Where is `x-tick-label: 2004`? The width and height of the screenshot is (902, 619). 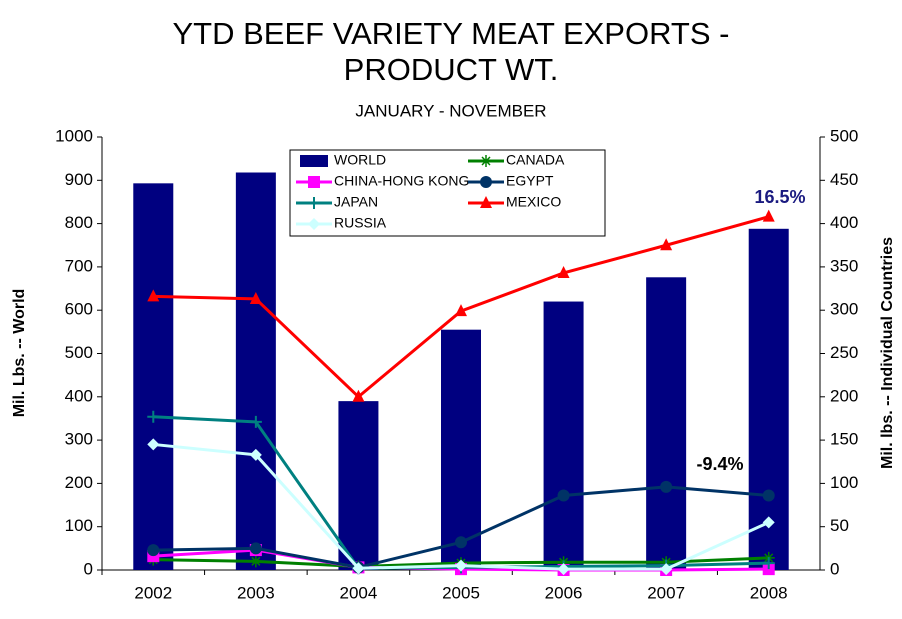
x-tick-label: 2004 is located at coordinates (359, 592).